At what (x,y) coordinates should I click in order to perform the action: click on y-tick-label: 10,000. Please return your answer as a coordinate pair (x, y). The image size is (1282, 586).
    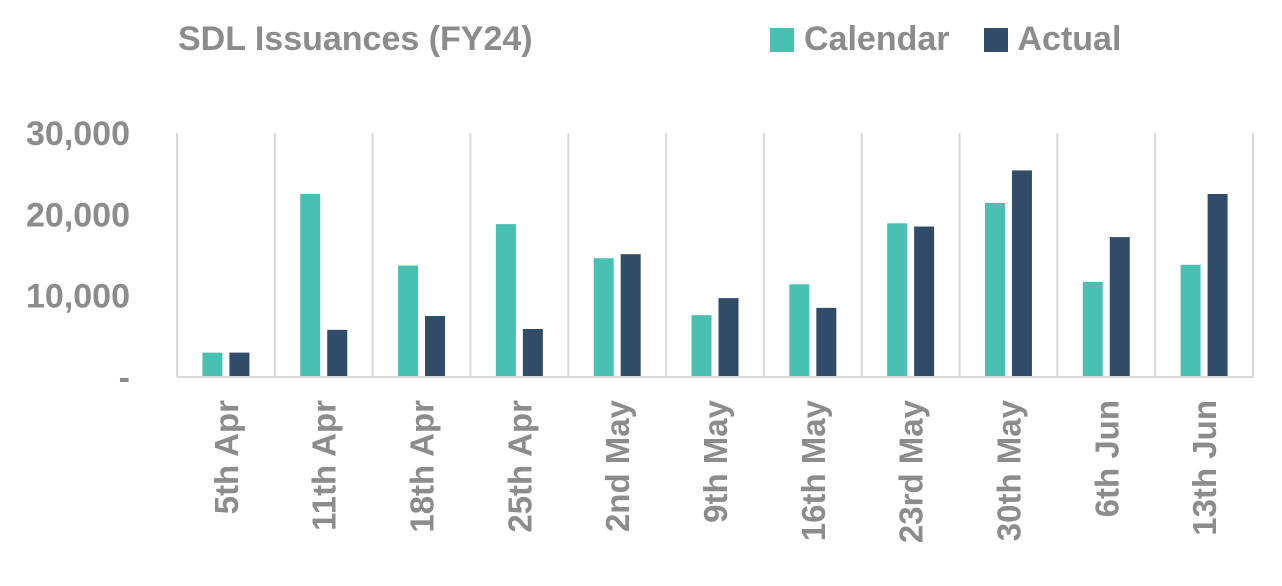
    Looking at the image, I should click on (78, 297).